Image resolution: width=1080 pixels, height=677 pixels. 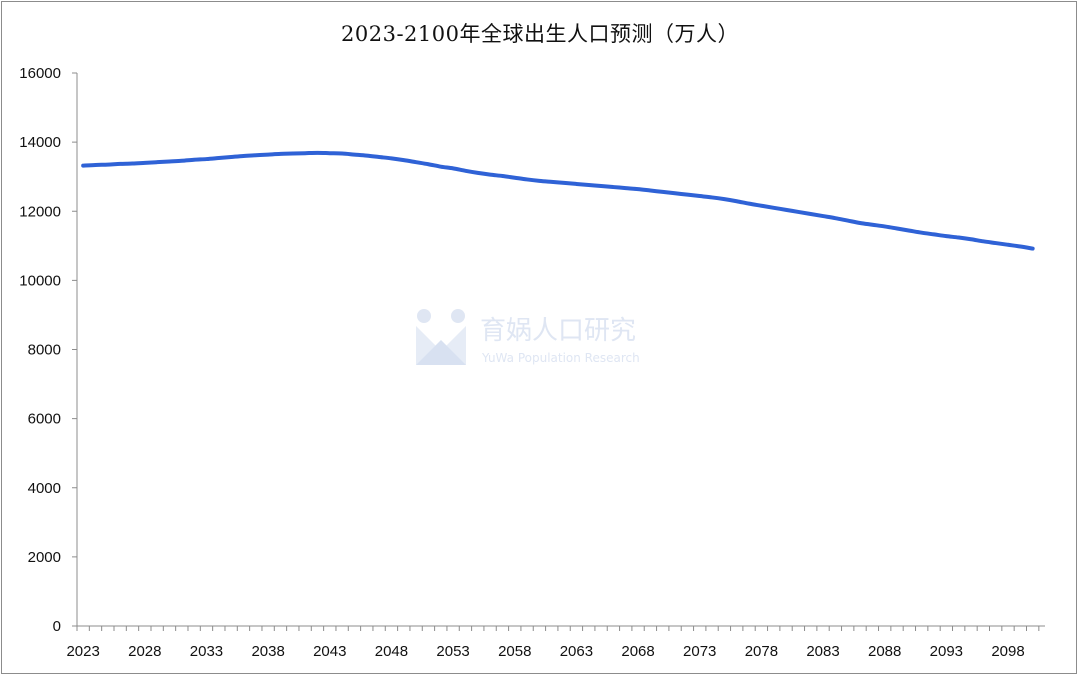 What do you see at coordinates (40, 142) in the screenshot?
I see `y-tick-label: 14000` at bounding box center [40, 142].